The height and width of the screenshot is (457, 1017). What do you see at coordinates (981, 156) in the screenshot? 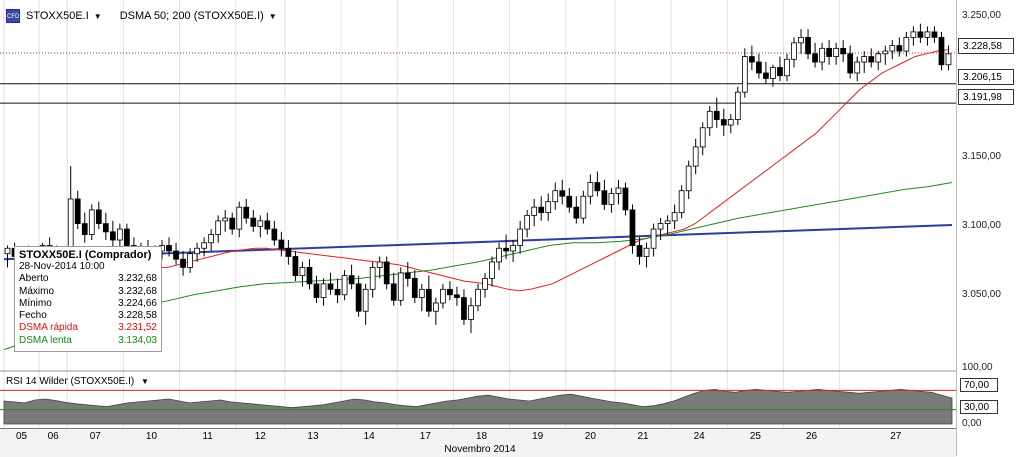
I see `y-tick-label: 3.150,00` at bounding box center [981, 156].